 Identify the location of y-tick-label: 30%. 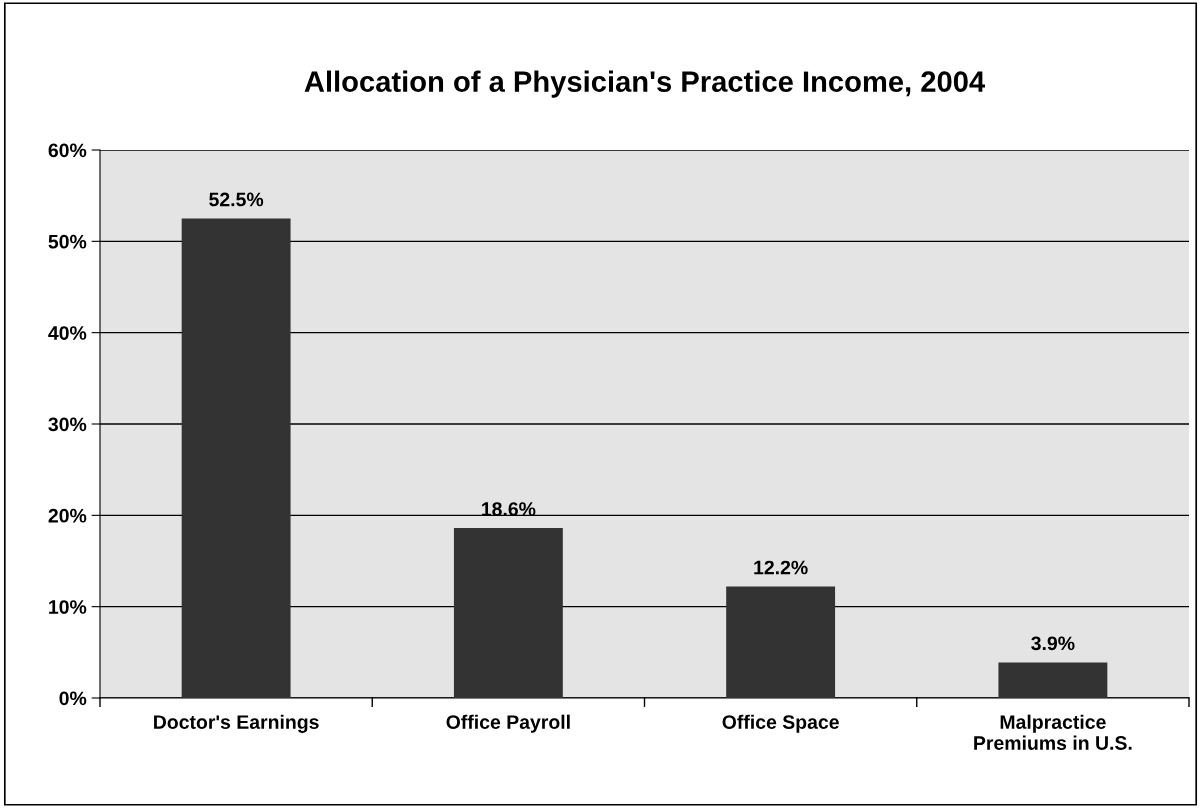
(67, 424).